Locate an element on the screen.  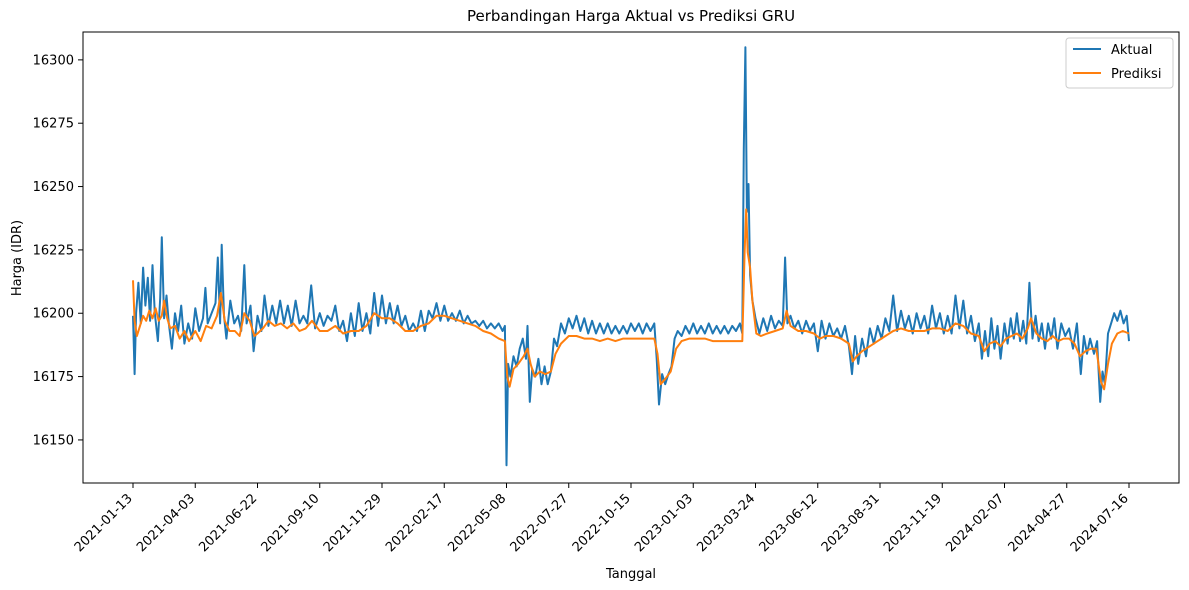
y-tick-label: 16200 is located at coordinates (53, 314).